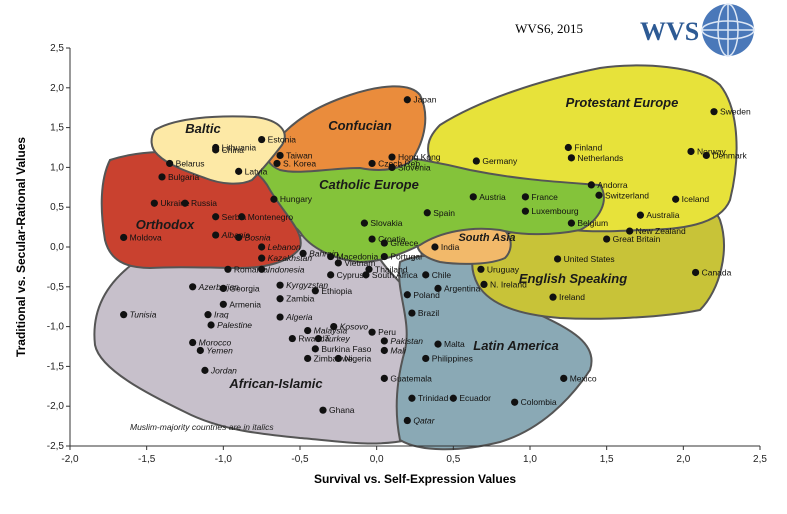  What do you see at coordinates (662, 215) in the screenshot?
I see `country-label: Australia` at bounding box center [662, 215].